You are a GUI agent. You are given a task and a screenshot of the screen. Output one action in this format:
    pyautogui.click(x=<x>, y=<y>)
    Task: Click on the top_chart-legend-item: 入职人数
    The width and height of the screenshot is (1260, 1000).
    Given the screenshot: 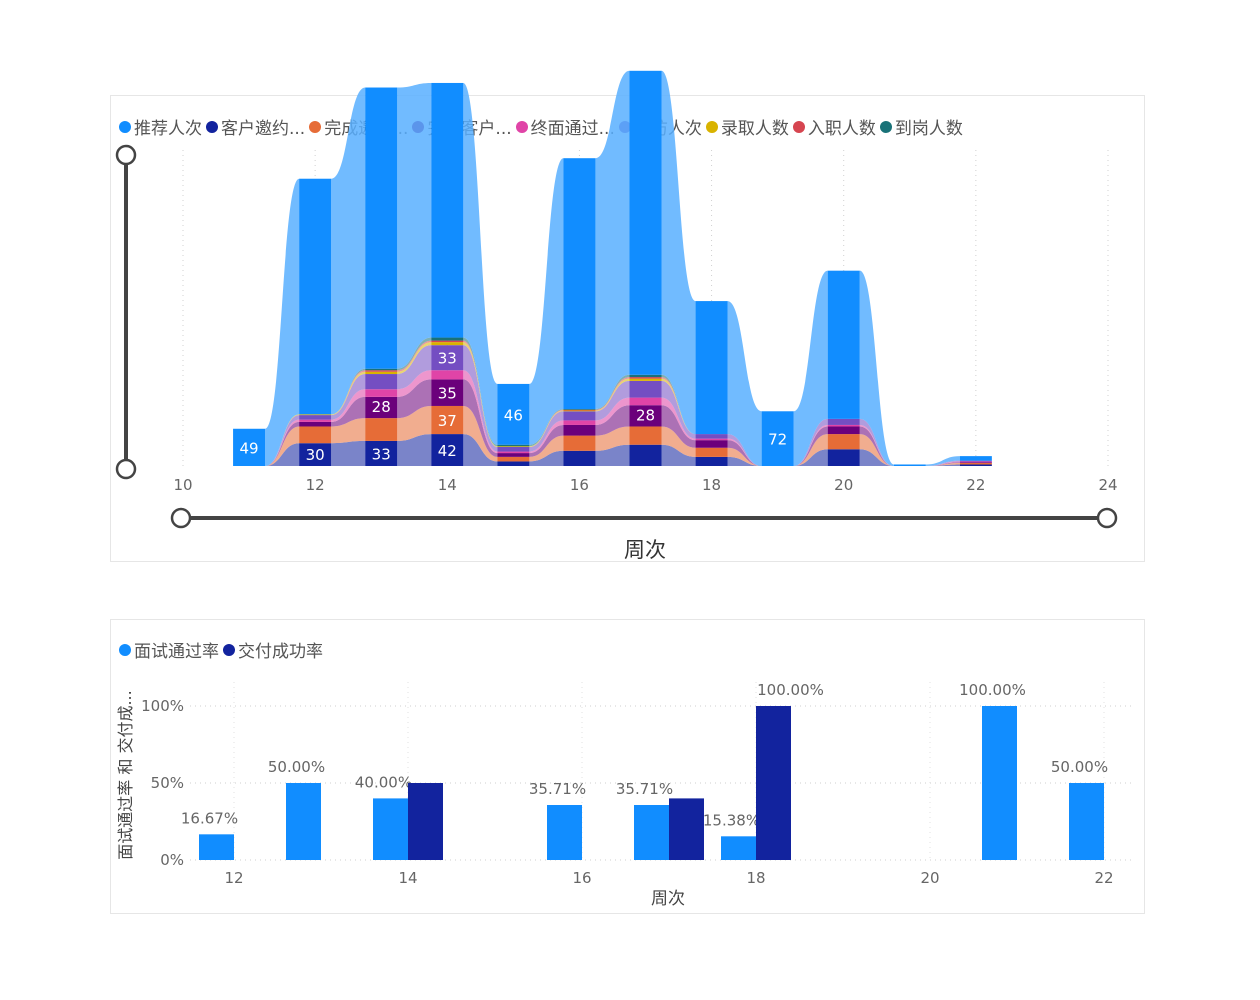 What is the action you would take?
    pyautogui.click(x=834, y=126)
    